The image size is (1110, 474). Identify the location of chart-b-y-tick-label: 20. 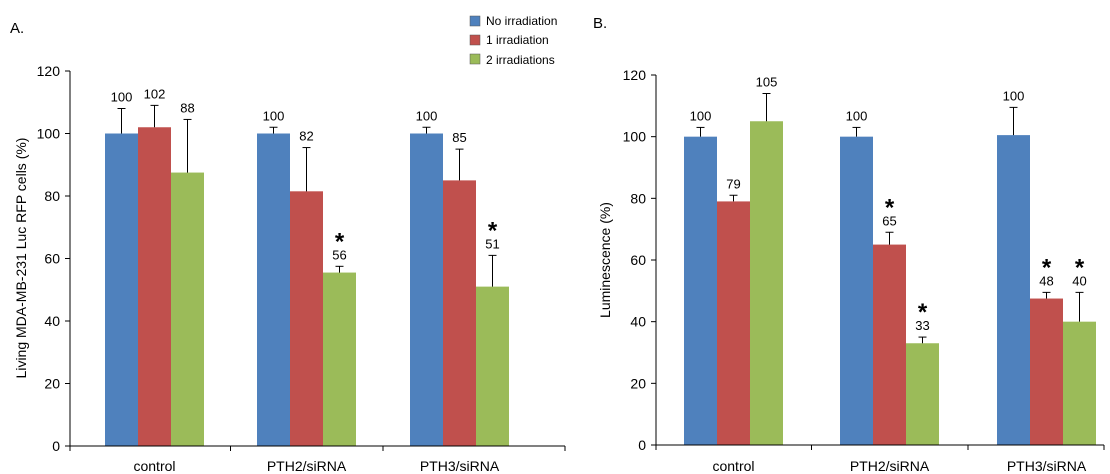
(638, 383).